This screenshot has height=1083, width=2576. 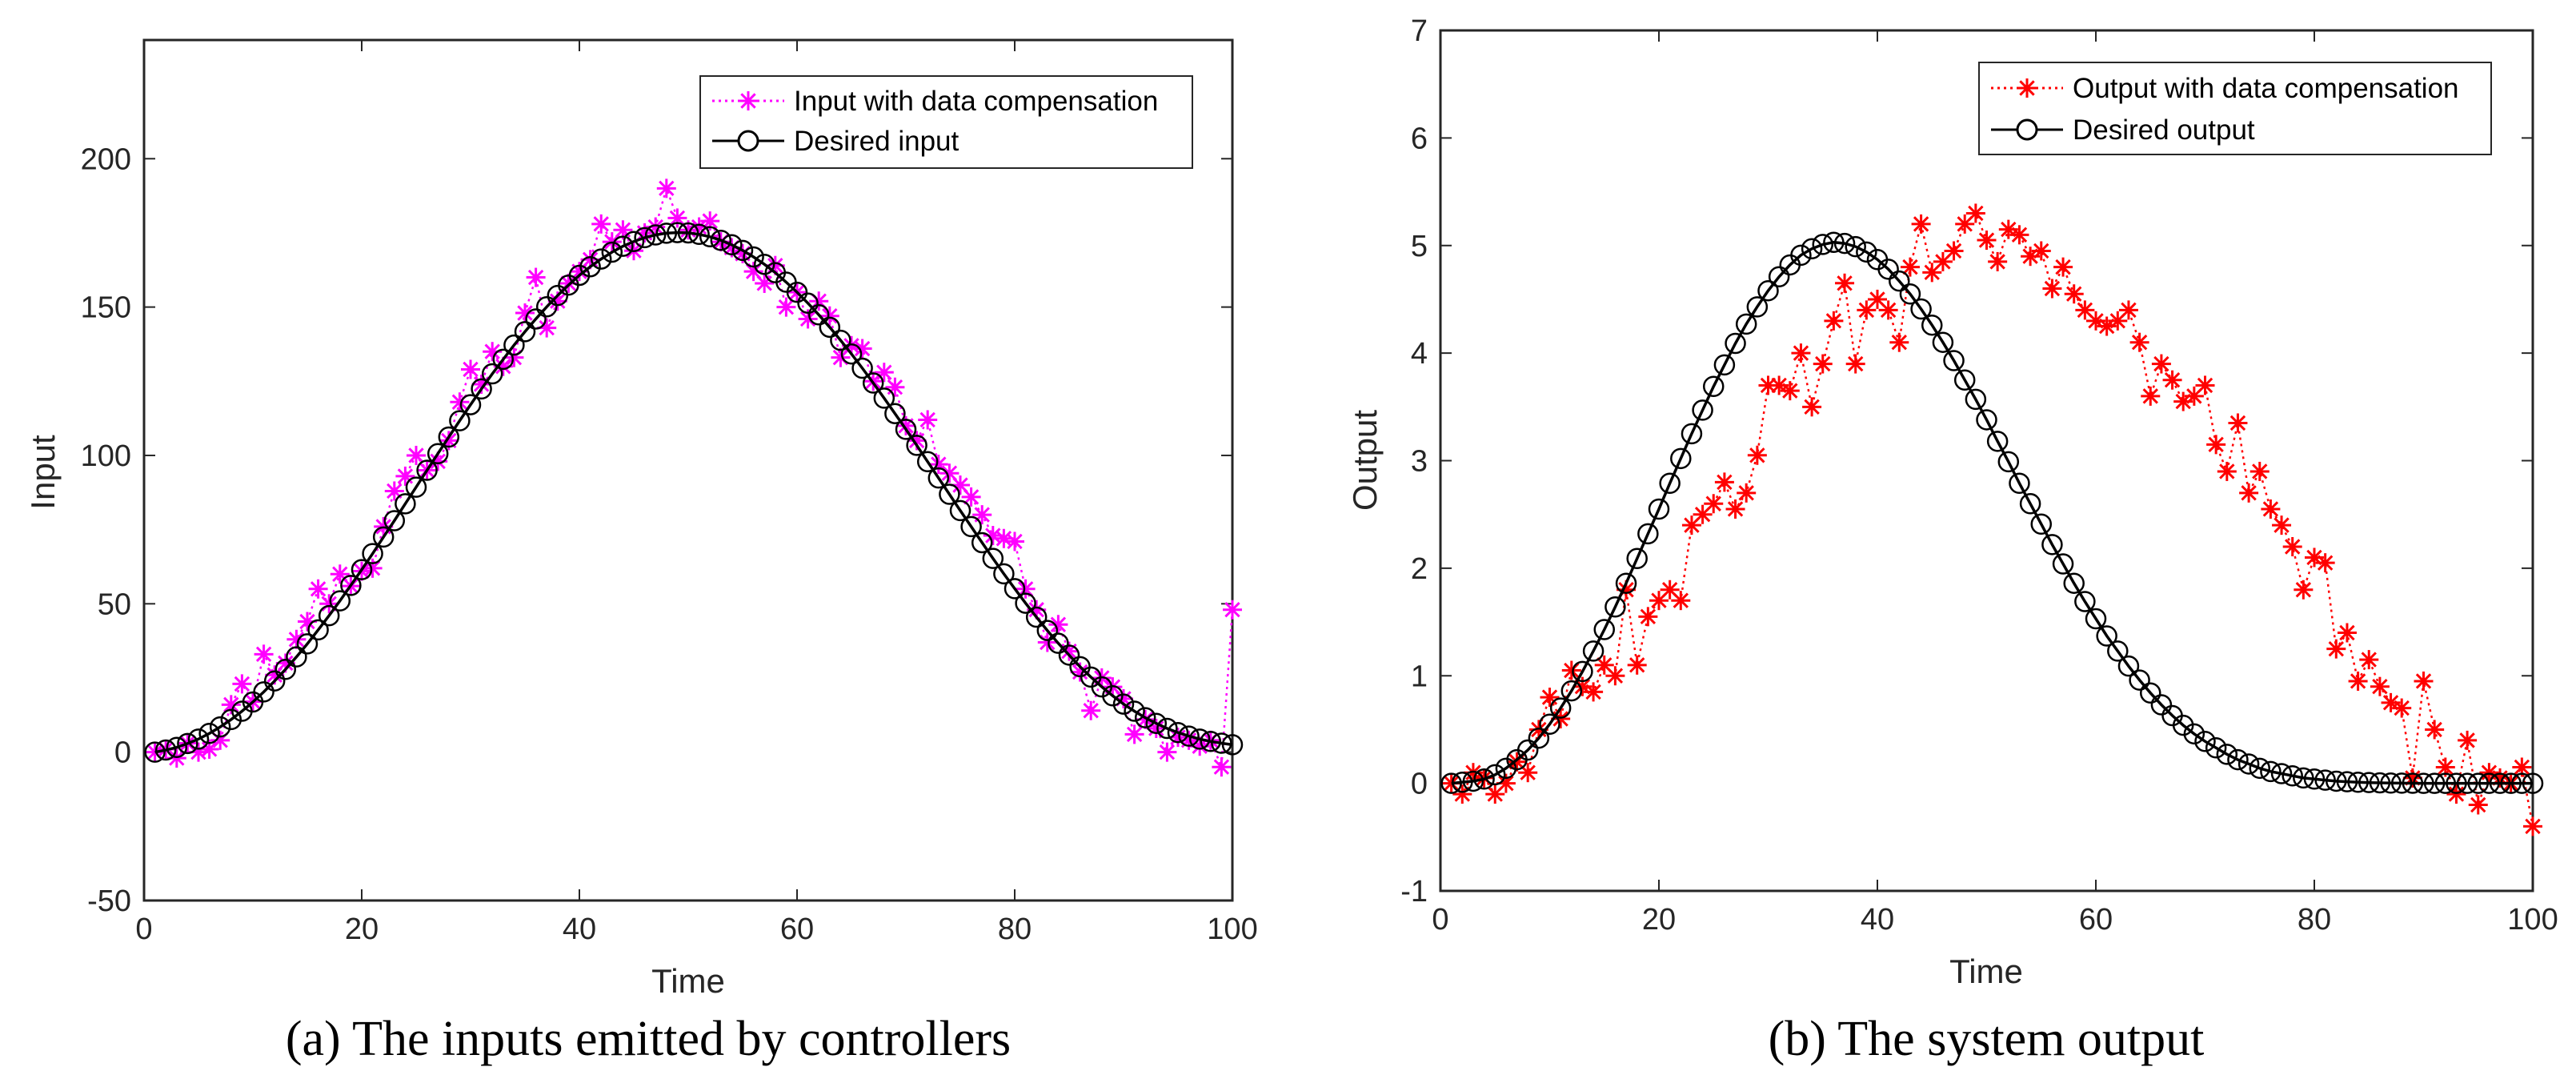 I want to click on y-axis-label-b: Output, so click(x=1365, y=460).